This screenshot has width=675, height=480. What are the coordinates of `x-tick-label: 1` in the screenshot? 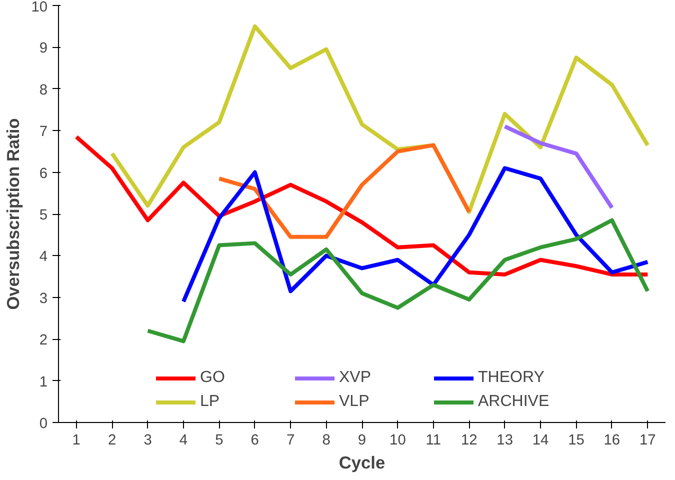 It's located at (76, 440).